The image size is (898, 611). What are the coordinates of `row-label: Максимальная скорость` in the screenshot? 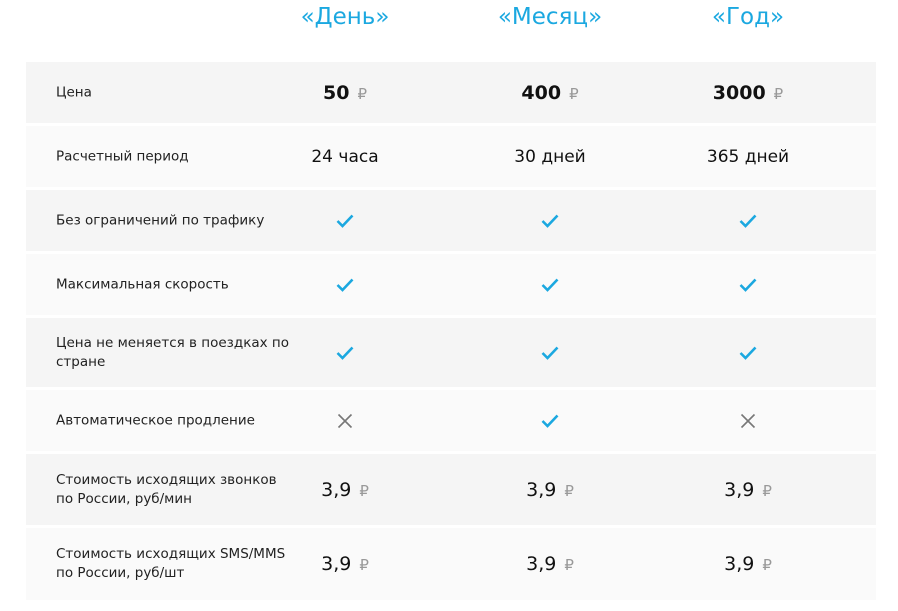 It's located at (142, 284).